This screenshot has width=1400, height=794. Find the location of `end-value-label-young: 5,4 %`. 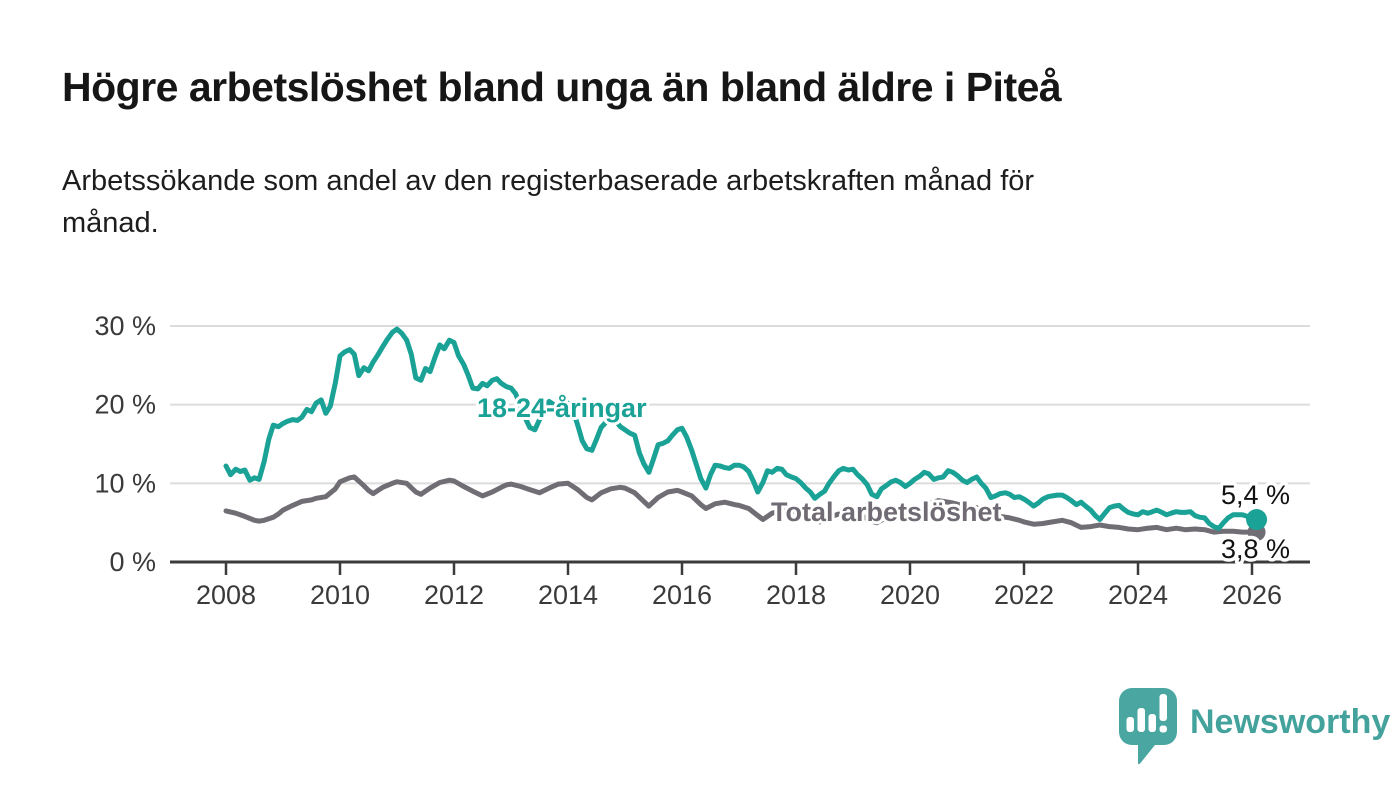

end-value-label-young: 5,4 % is located at coordinates (1255, 495).